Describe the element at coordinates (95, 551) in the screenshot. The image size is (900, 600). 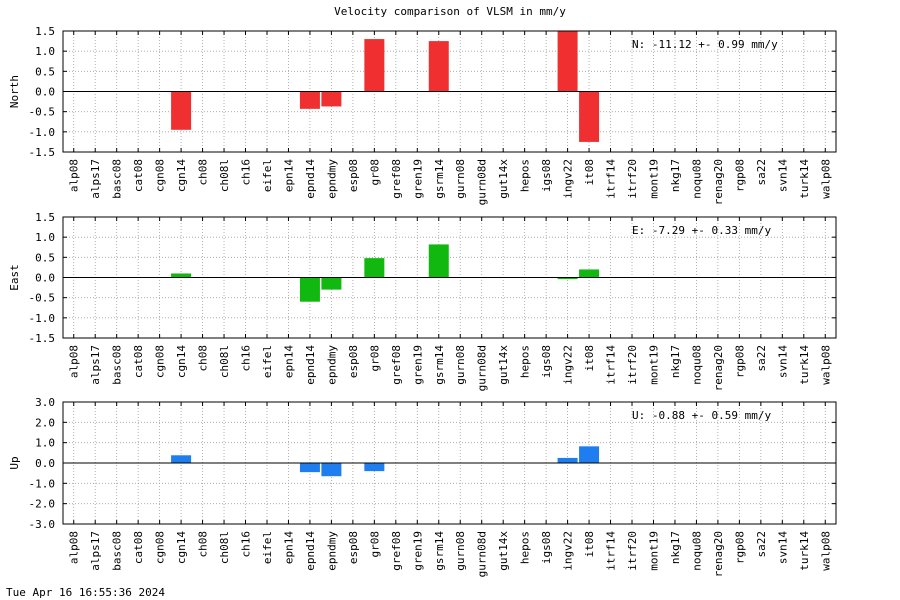
I see `up-xtick-label: alps17` at that location.